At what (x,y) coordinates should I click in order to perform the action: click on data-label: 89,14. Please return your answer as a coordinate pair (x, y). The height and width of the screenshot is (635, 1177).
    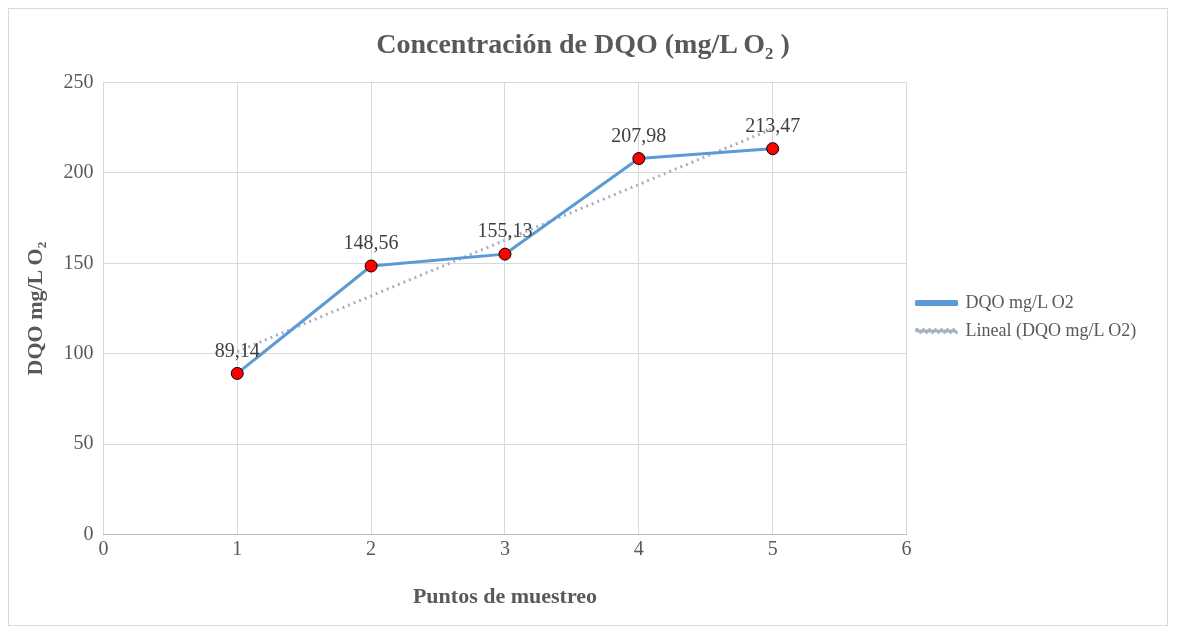
    Looking at the image, I should click on (237, 349).